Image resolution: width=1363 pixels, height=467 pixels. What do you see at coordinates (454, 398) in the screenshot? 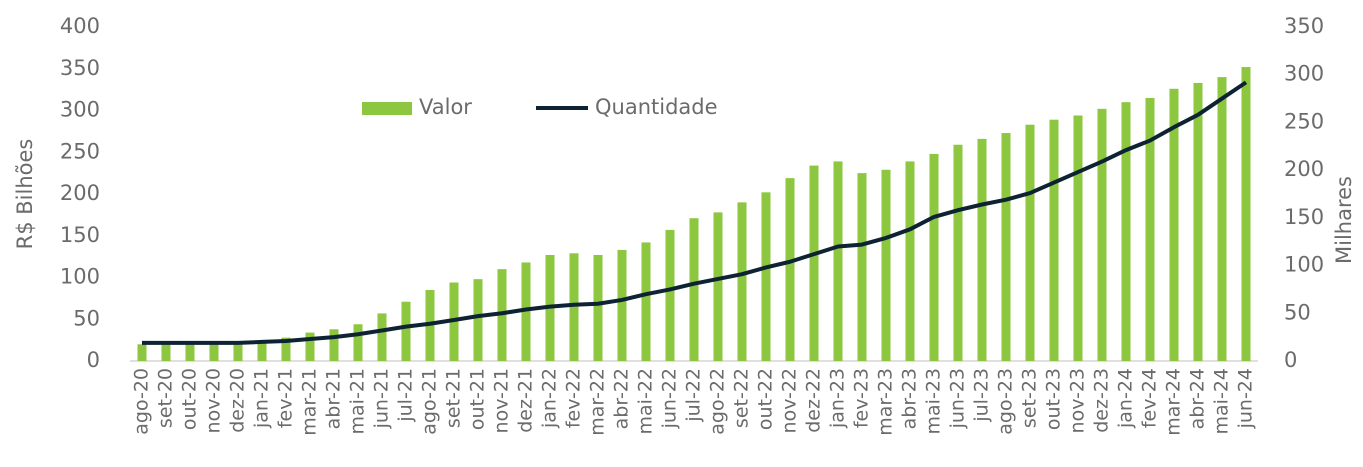
I see `x-tick-label: set-21` at bounding box center [454, 398].